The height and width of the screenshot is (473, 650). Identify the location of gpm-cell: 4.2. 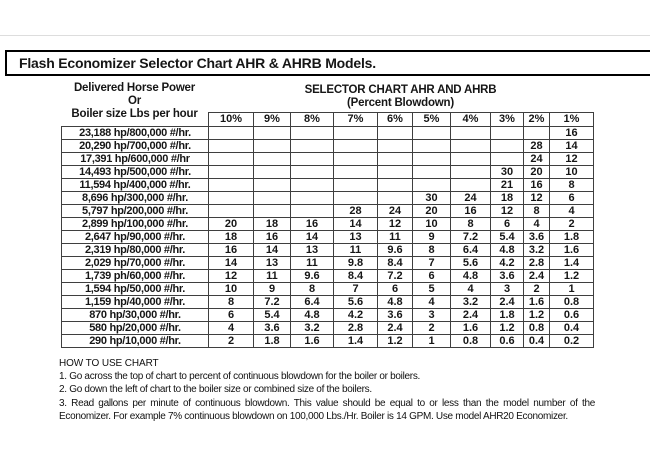
(507, 263).